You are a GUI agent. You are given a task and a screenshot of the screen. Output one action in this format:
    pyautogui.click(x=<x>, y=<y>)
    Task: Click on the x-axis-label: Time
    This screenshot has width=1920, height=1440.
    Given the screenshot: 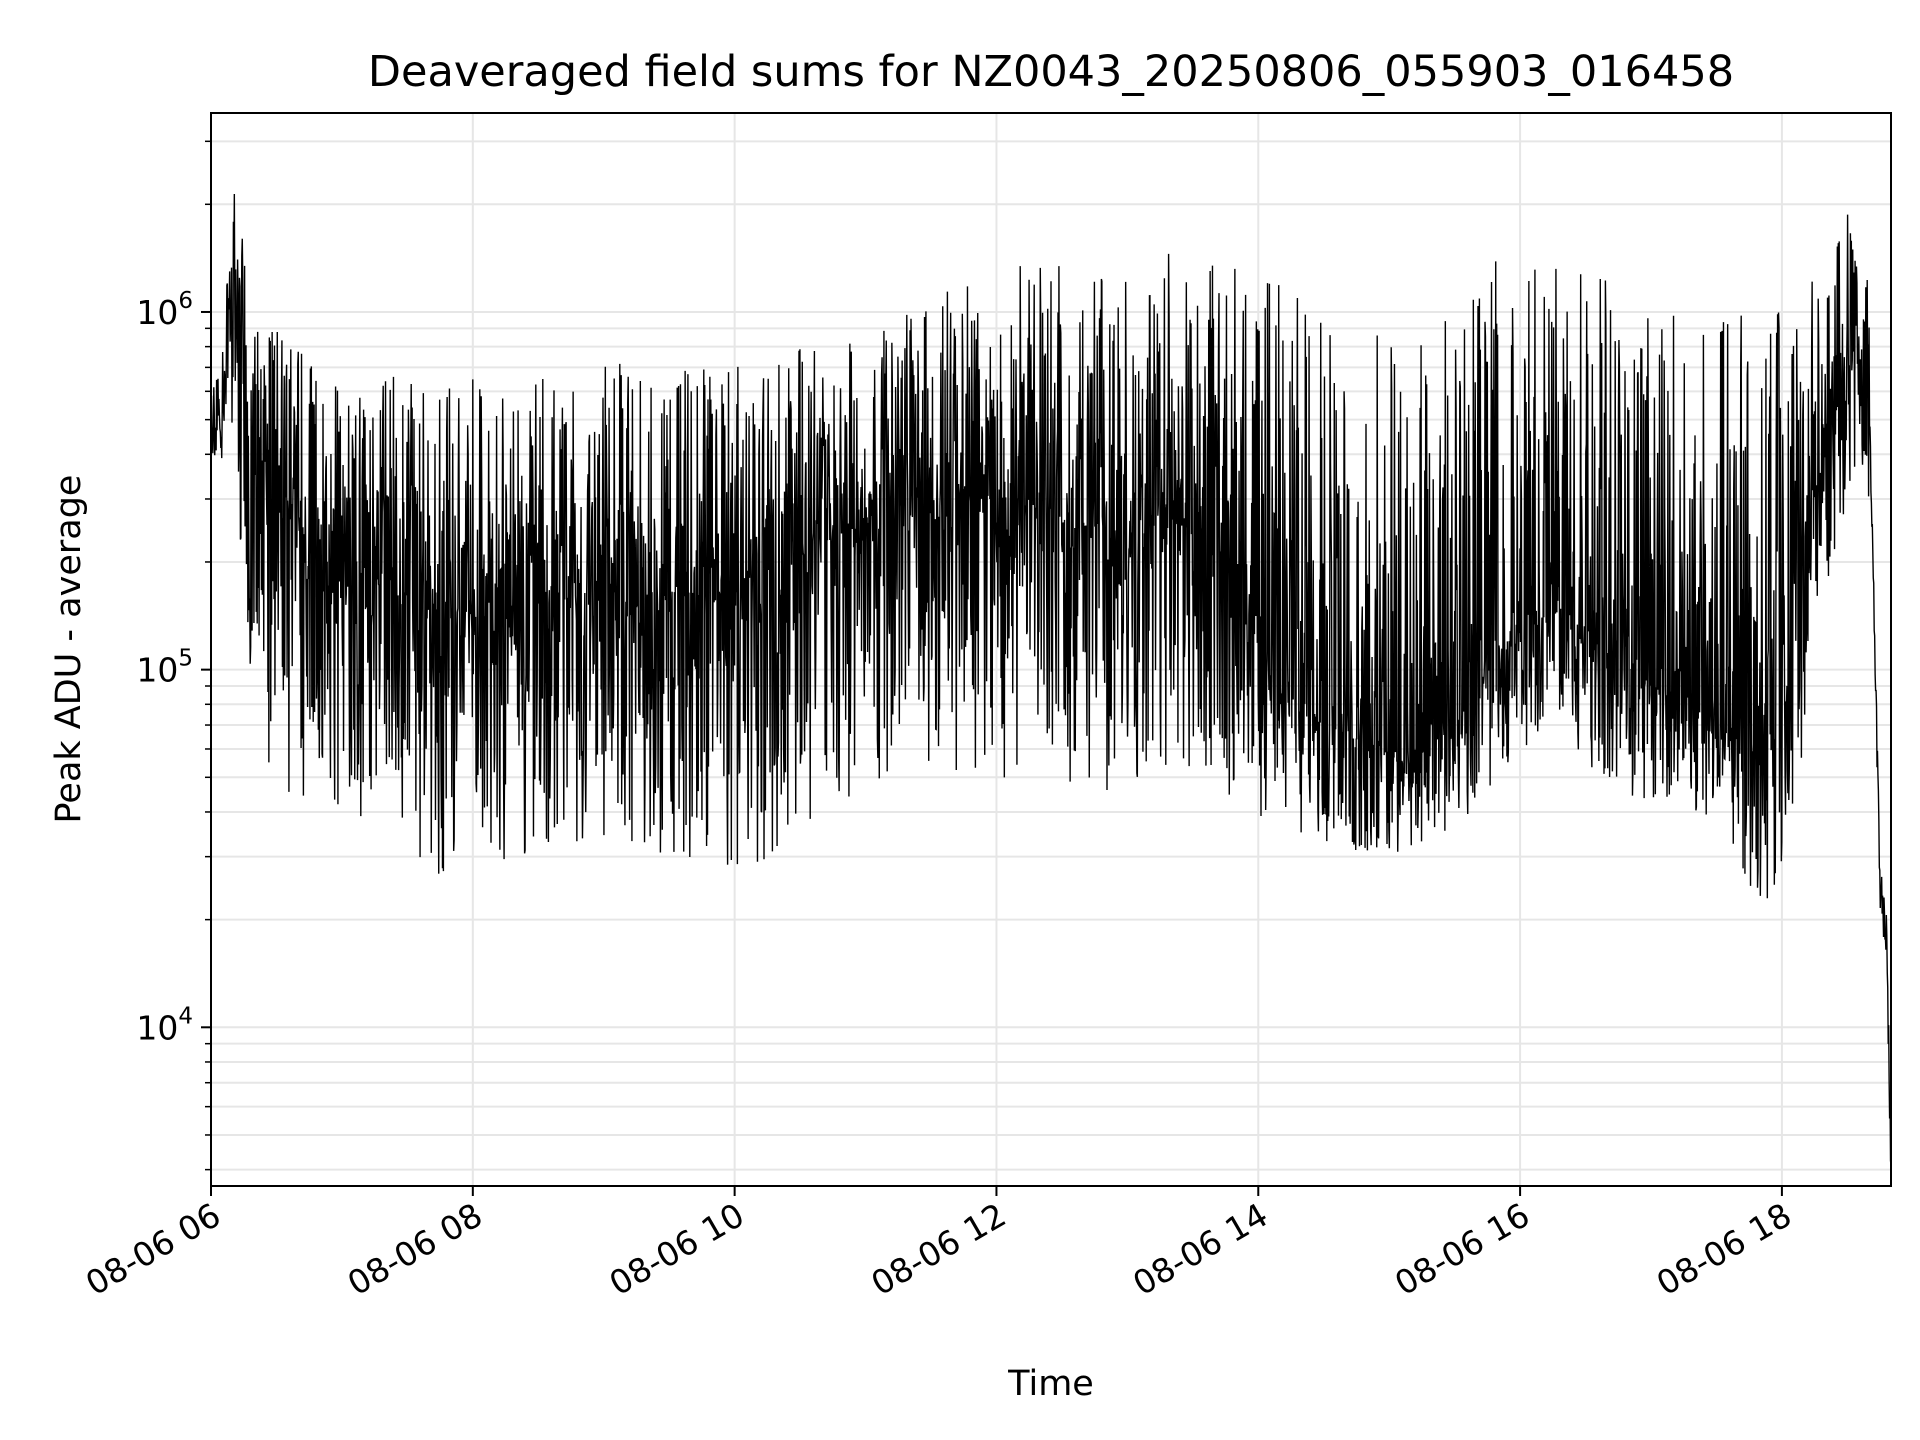 What is the action you would take?
    pyautogui.click(x=1050, y=1384)
    